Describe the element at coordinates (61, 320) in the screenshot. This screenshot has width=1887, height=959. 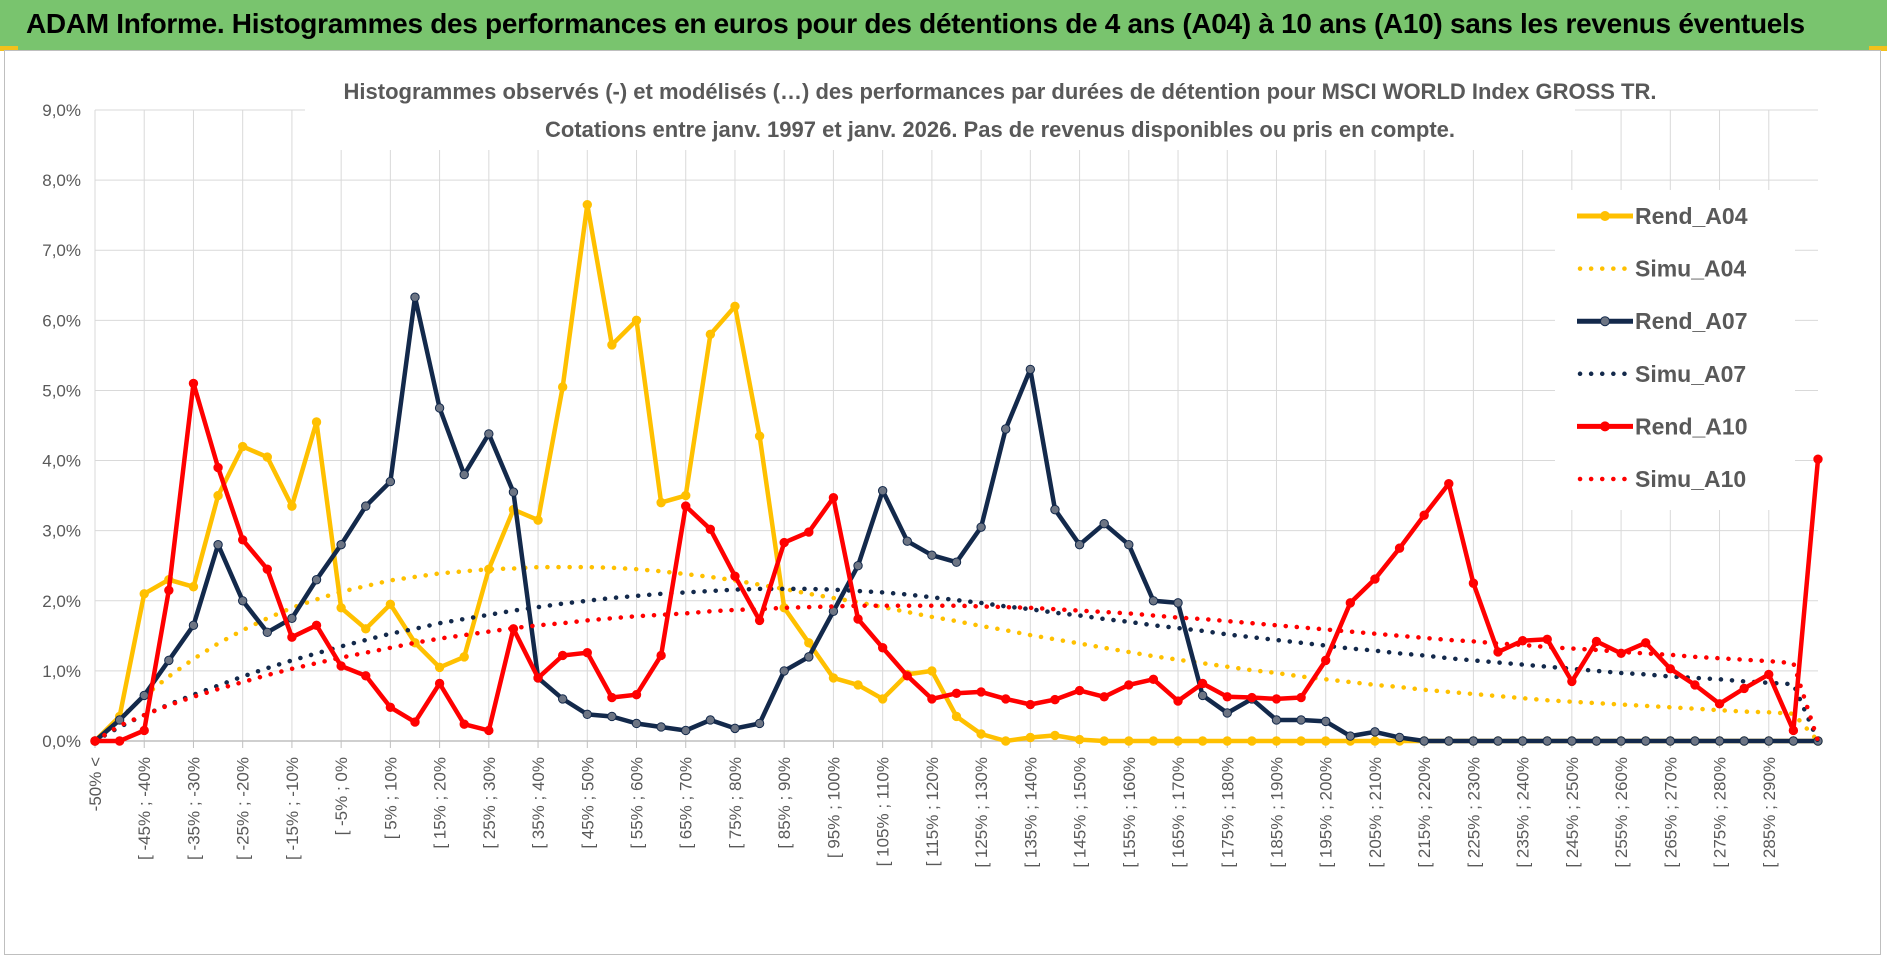
I see `y-tick-label: 6,0%` at that location.